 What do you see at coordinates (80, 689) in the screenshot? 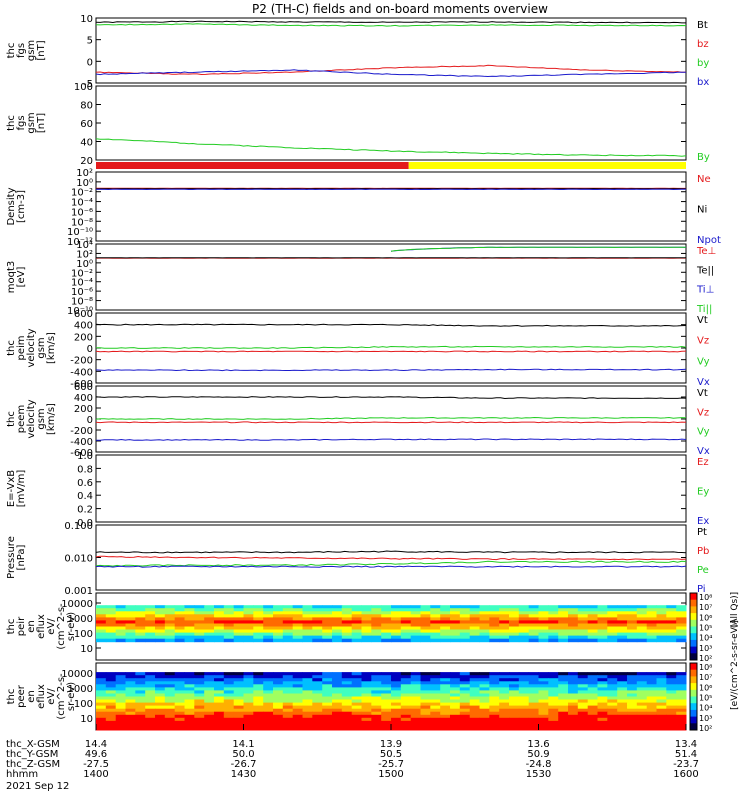
I see `y-tick-label: 1000` at bounding box center [80, 689].